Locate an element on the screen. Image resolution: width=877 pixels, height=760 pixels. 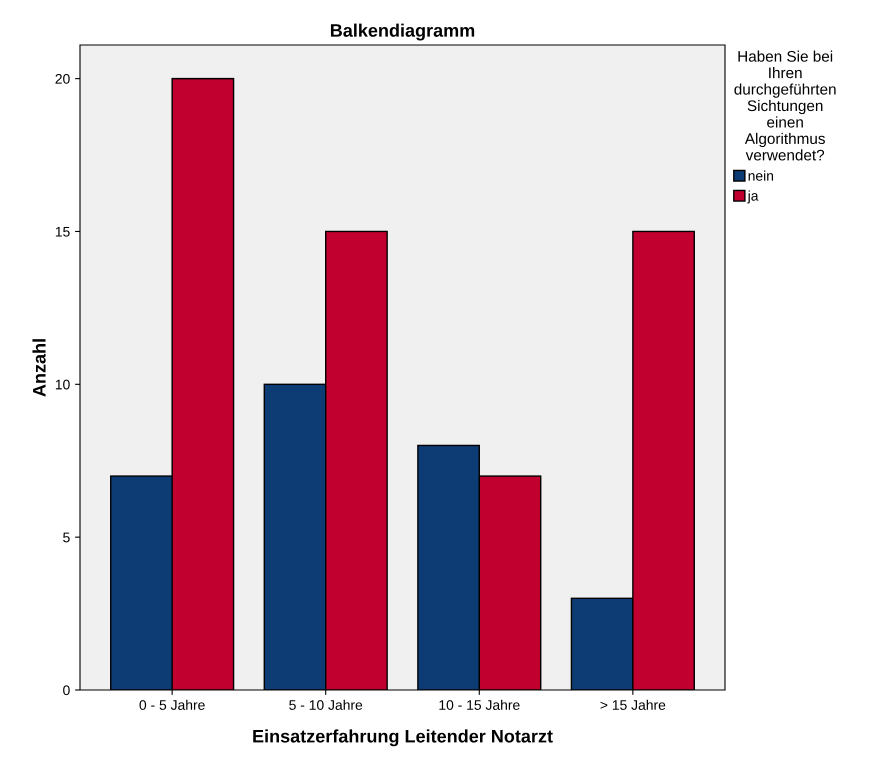
chart-title: Balkendiagramm is located at coordinates (402, 32).